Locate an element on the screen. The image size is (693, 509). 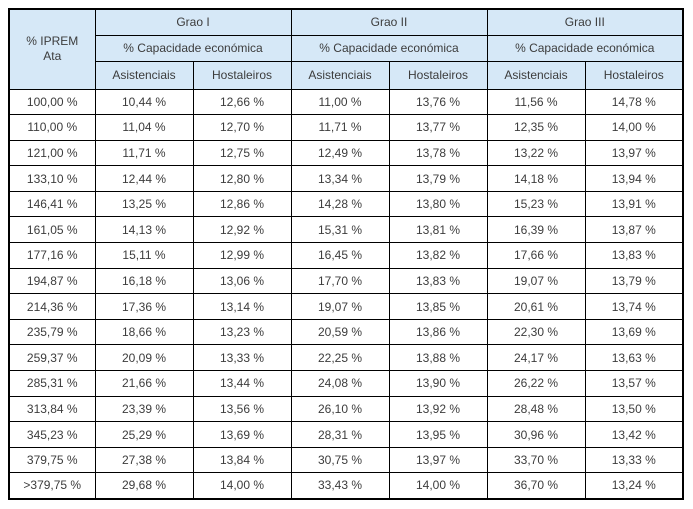
capacidade-value-cell: 14,18 % is located at coordinates (536, 178).